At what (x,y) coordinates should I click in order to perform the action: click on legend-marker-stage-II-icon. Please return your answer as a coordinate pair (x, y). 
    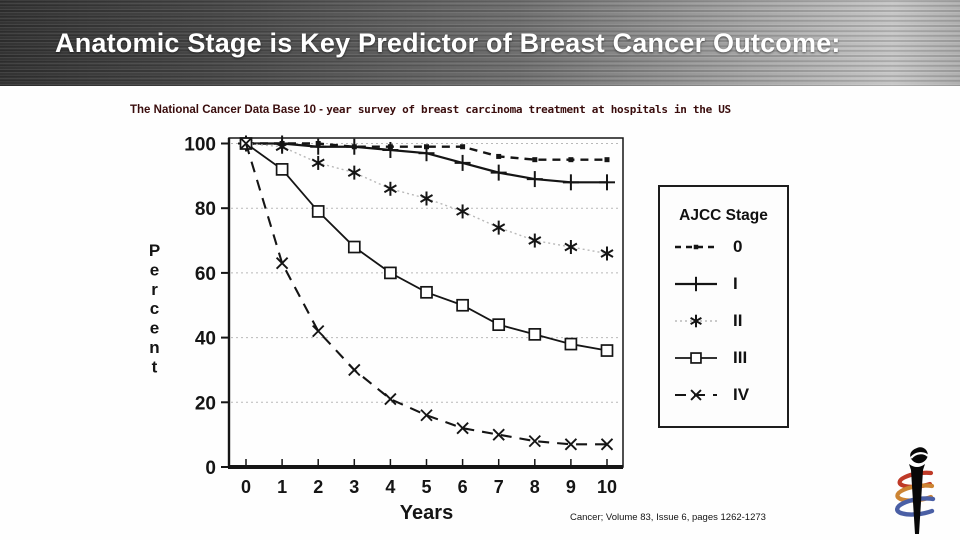
    Looking at the image, I should click on (696, 320).